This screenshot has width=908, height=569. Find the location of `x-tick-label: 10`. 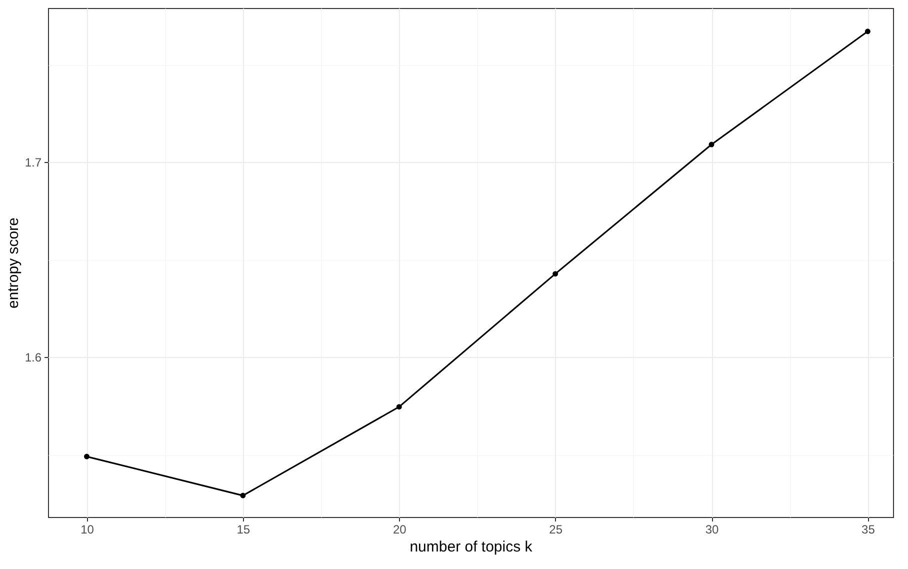

x-tick-label: 10 is located at coordinates (87, 529).